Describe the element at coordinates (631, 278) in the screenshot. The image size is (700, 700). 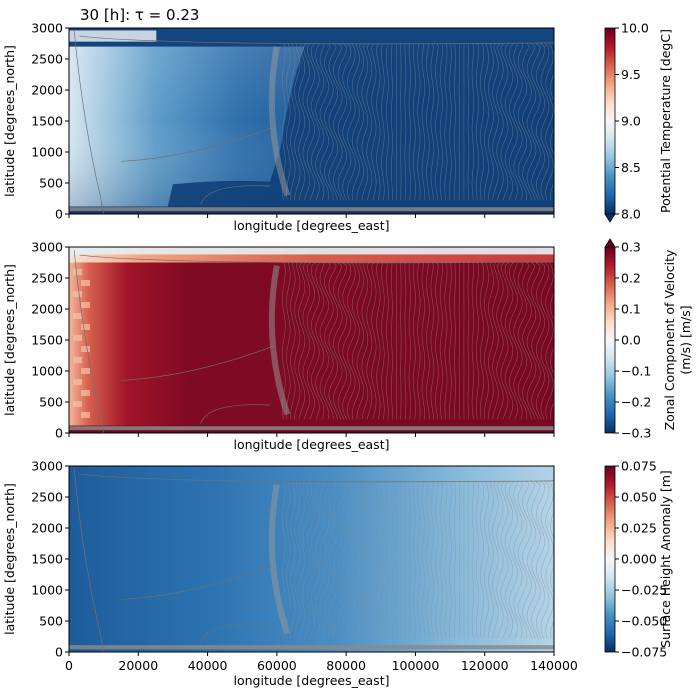
I see `colorbar-tick-label: 0.2` at that location.